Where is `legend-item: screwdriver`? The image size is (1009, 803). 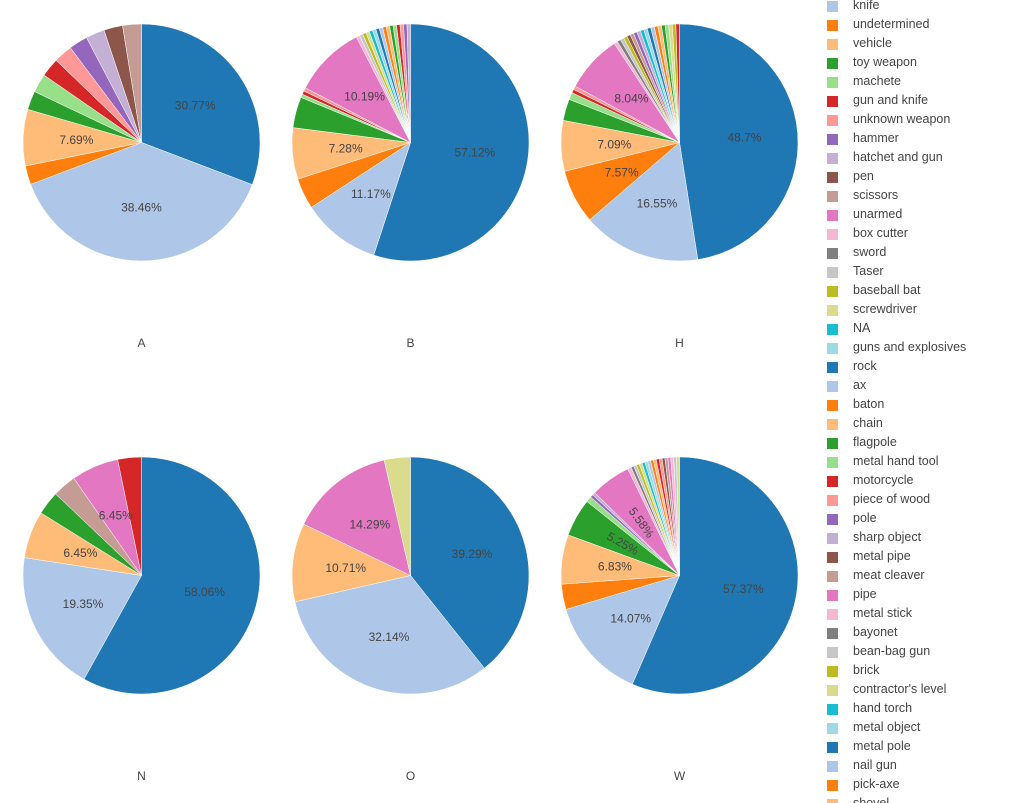 legend-item: screwdriver is located at coordinates (914, 310).